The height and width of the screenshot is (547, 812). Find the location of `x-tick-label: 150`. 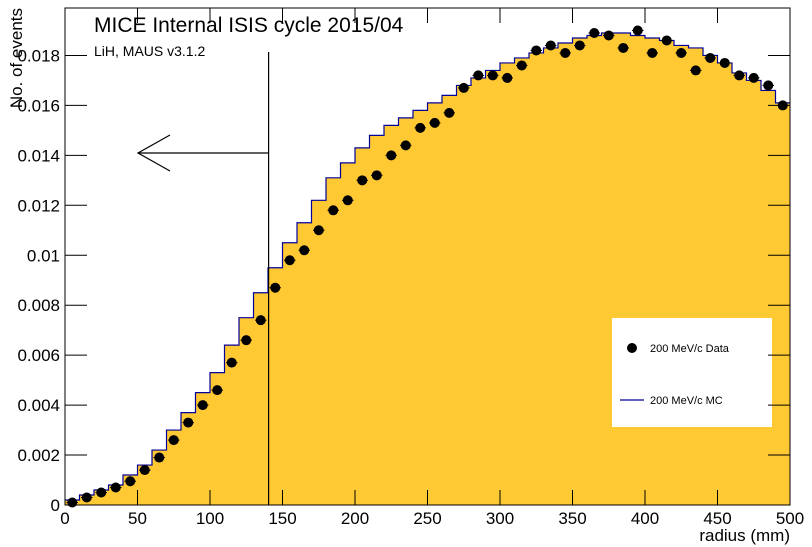

x-tick-label: 150 is located at coordinates (282, 518).